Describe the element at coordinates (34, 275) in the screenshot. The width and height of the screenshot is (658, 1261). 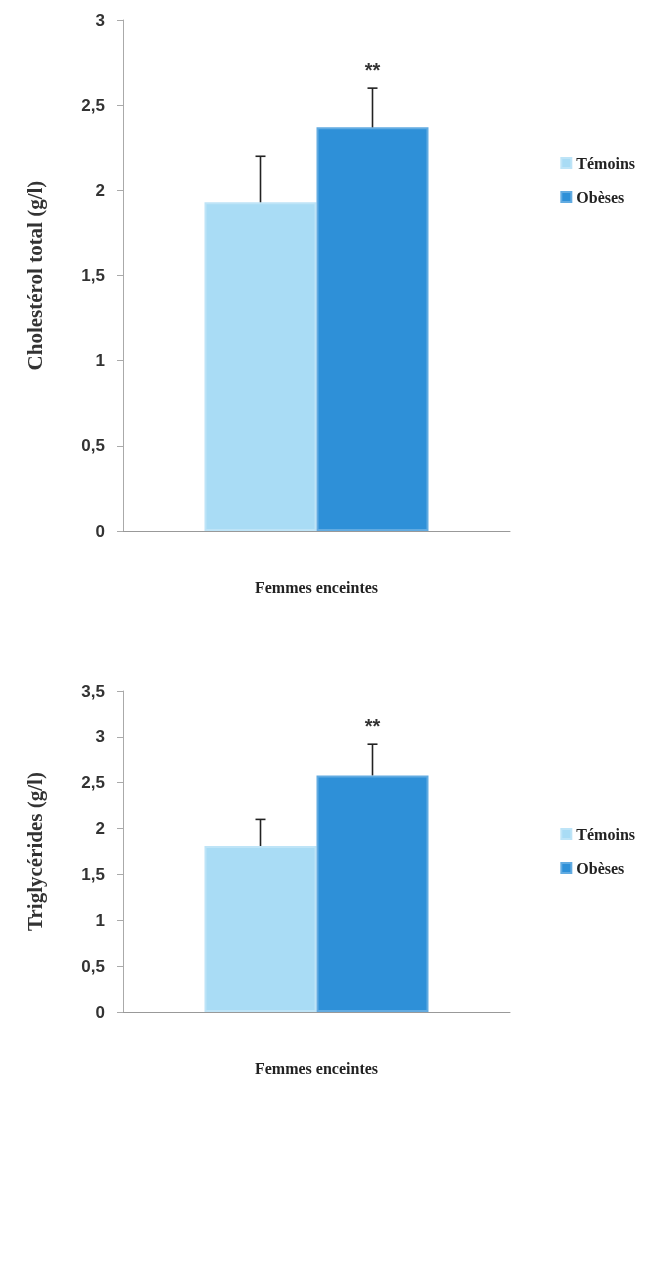
I see `y-axis-title: Cholestérol total (g/l)` at that location.